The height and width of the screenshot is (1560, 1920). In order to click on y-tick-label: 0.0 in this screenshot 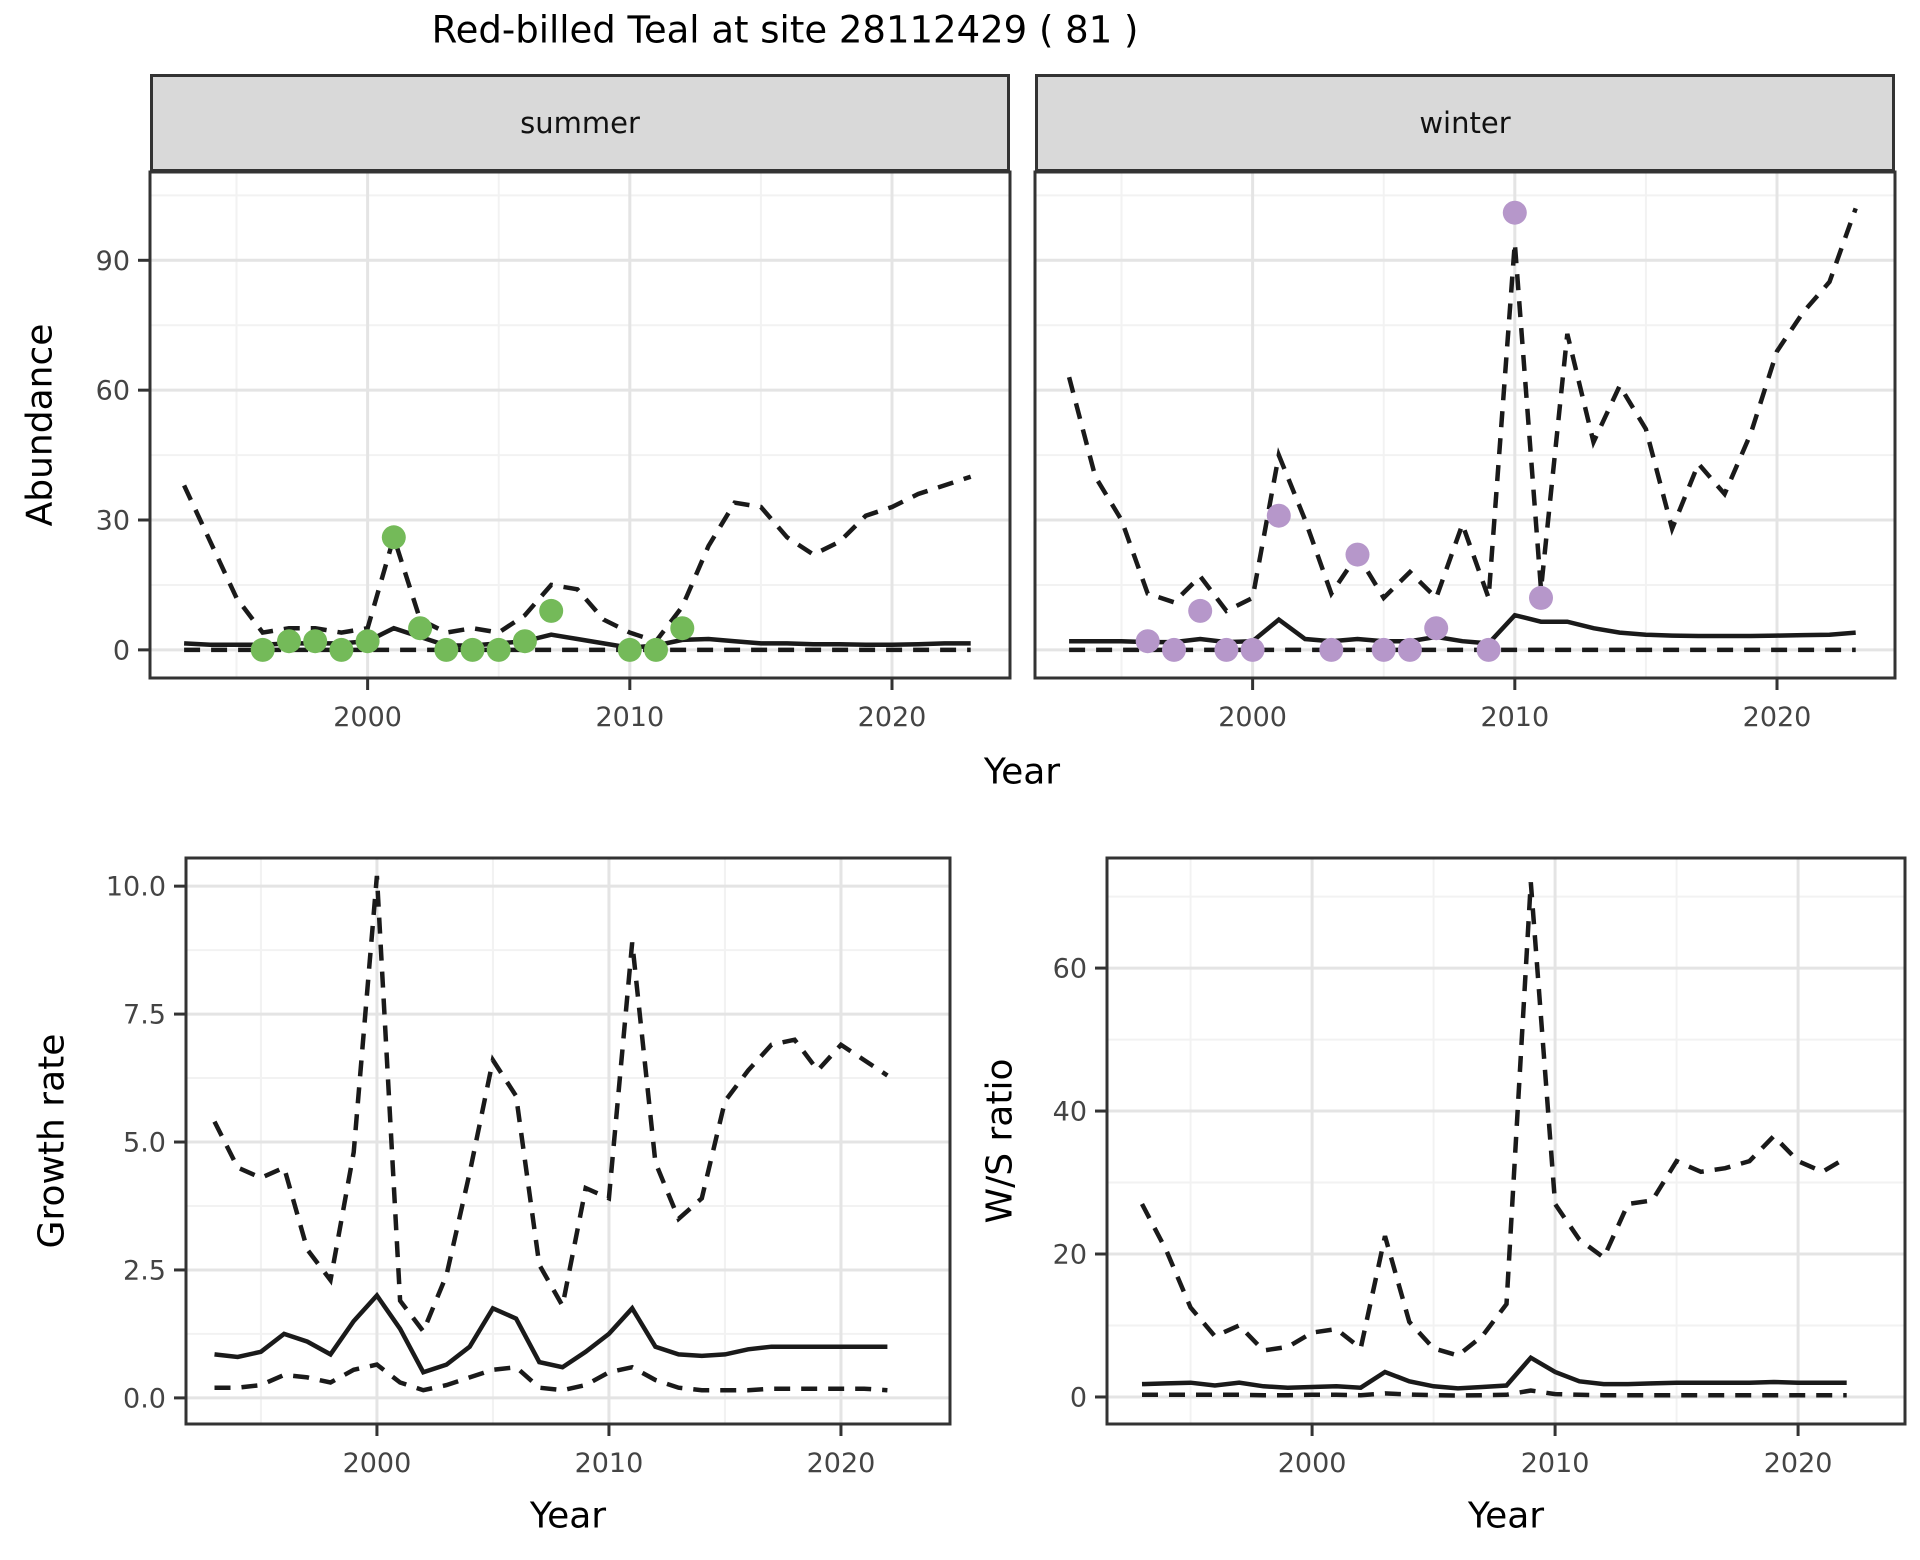, I will do `click(144, 1398)`.